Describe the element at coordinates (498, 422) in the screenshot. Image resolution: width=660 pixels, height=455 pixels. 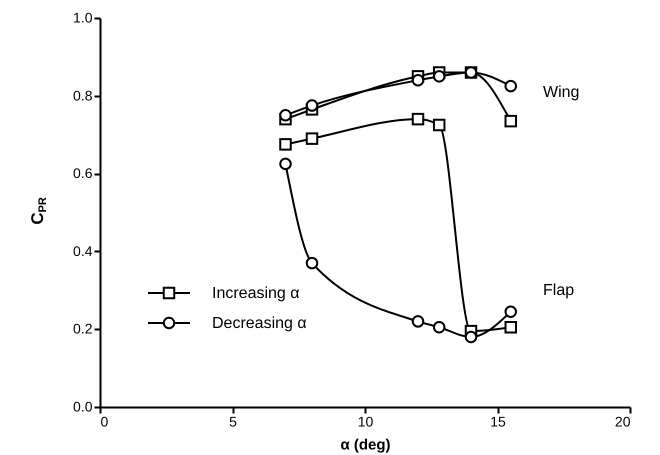
I see `x-tick-label: 15` at that location.